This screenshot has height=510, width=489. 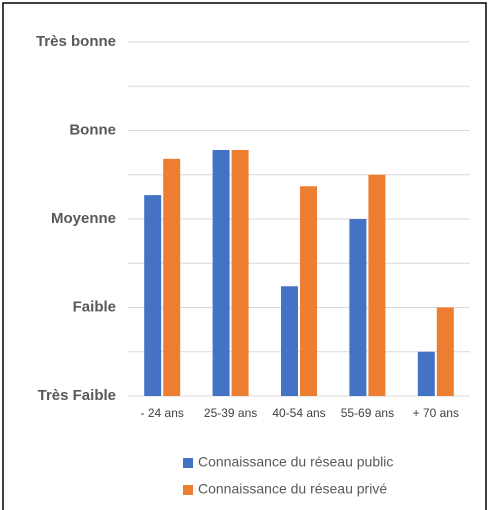 What do you see at coordinates (162, 413) in the screenshot?
I see `x-tick-label: - 24 ans` at bounding box center [162, 413].